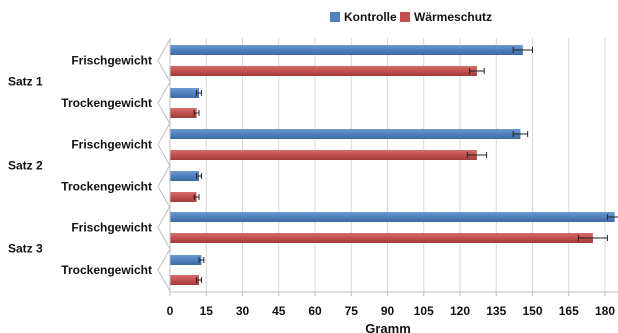 Image resolution: width=618 pixels, height=333 pixels. Describe the element at coordinates (243, 311) in the screenshot. I see `x-tick-label: 30` at that location.